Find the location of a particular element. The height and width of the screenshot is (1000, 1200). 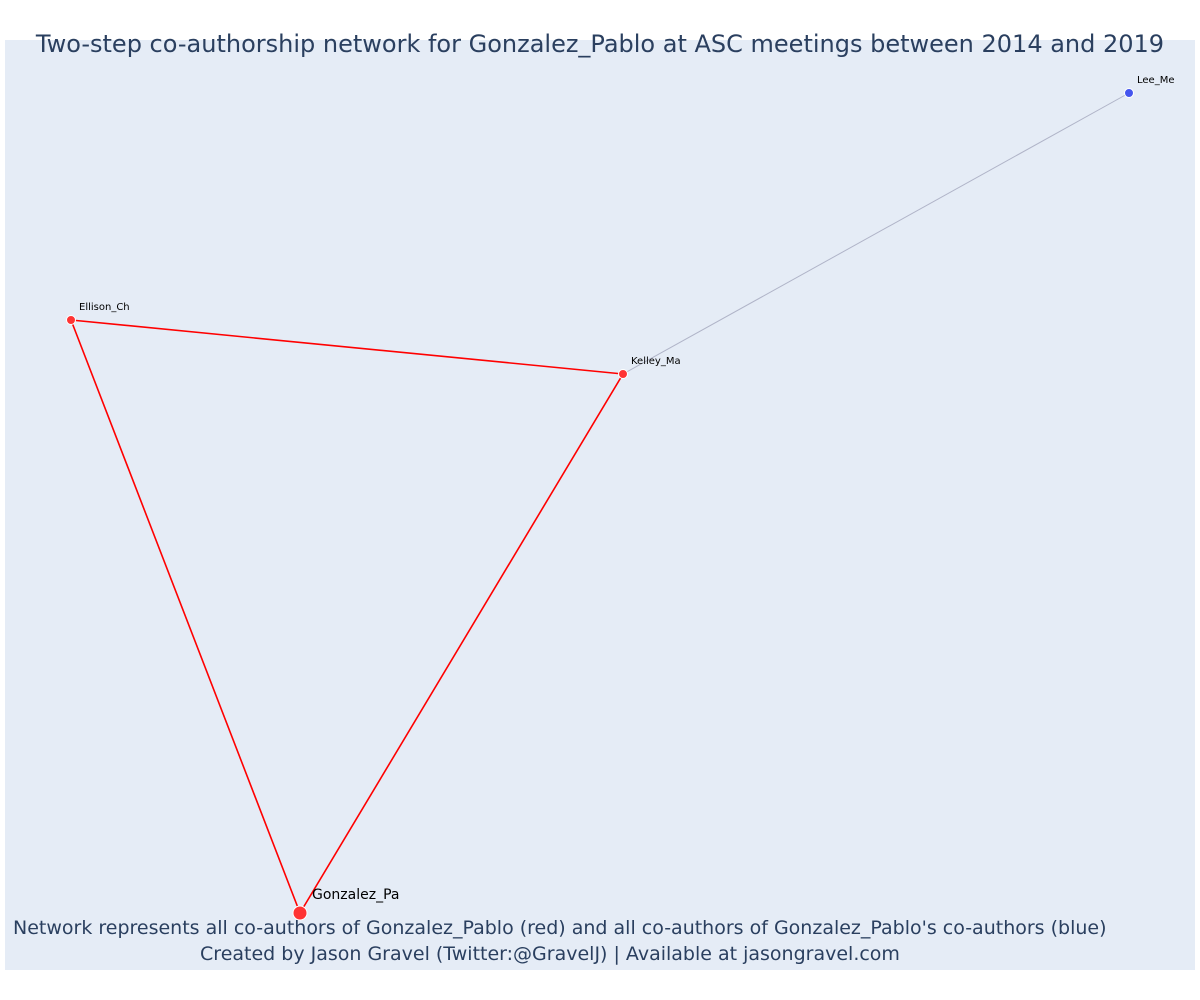

node-Kelley_Ma is located at coordinates (623, 374).